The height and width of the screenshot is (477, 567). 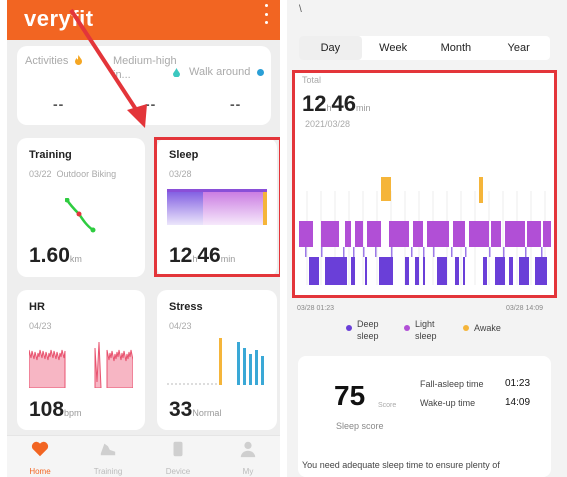 What do you see at coordinates (75, 259) in the screenshot?
I see `training-distance-unit: km` at bounding box center [75, 259].